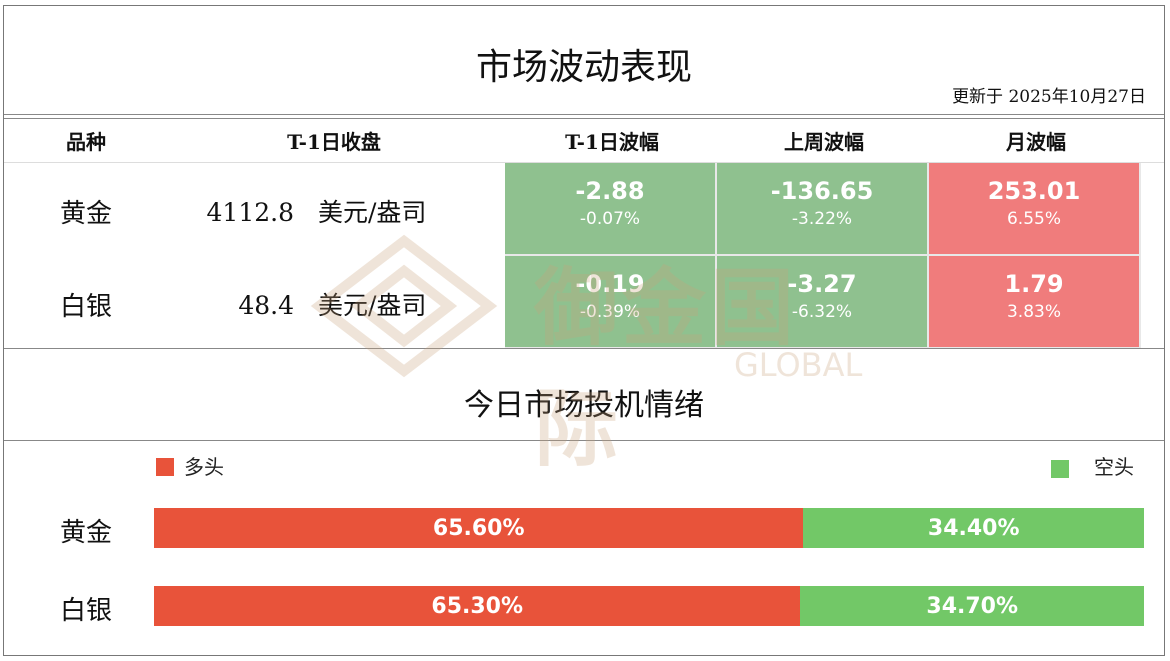  What do you see at coordinates (204, 467) in the screenshot?
I see `long-legend-label: 多头` at bounding box center [204, 467].